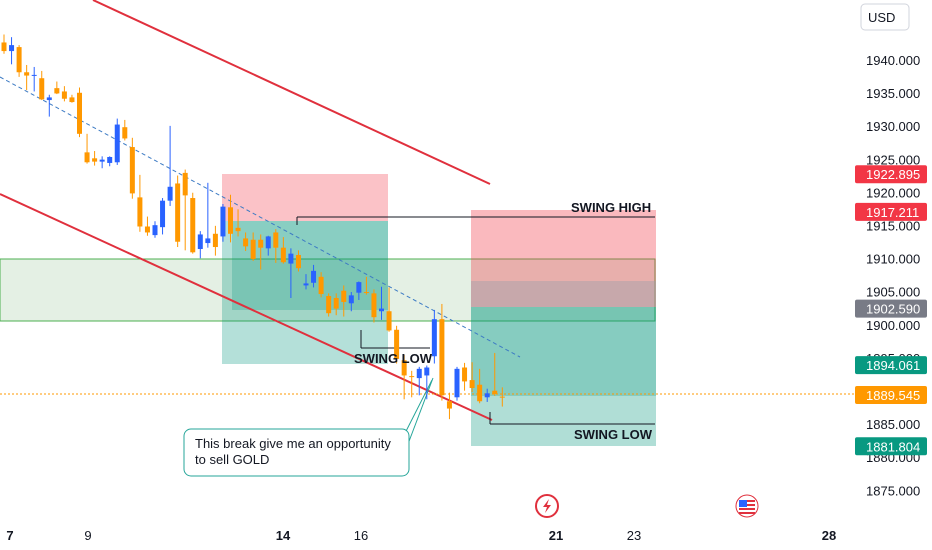 The width and height of the screenshot is (932, 550). I want to click on time-tick-label: 9, so click(87, 535).